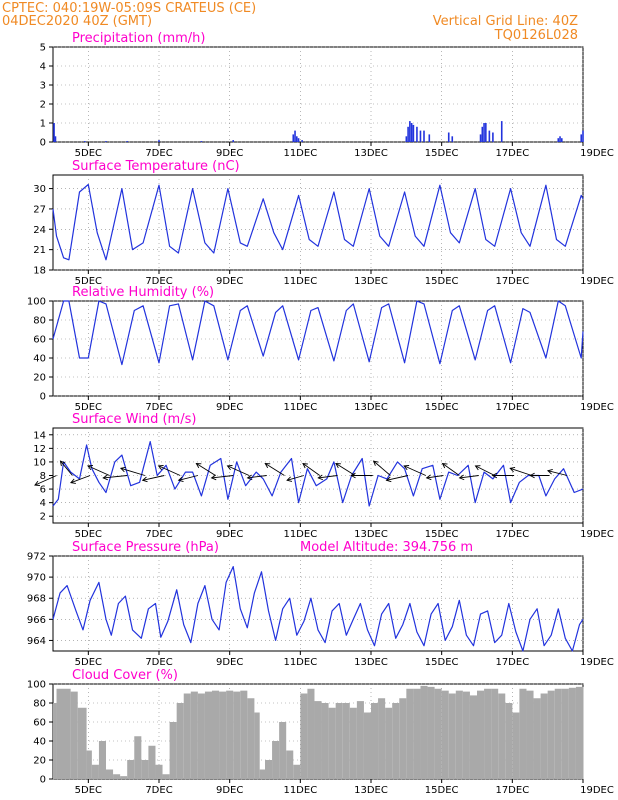 Image resolution: width=618 pixels, height=800 pixels. Describe the element at coordinates (43, 476) in the screenshot. I see `panel-wind-ytick-label: 8` at that location.